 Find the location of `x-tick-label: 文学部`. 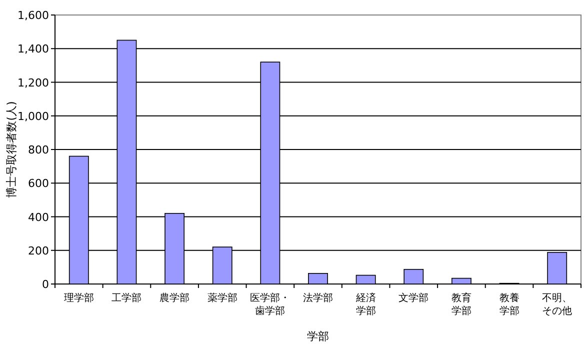

x-tick-label: 文学部 is located at coordinates (413, 298).